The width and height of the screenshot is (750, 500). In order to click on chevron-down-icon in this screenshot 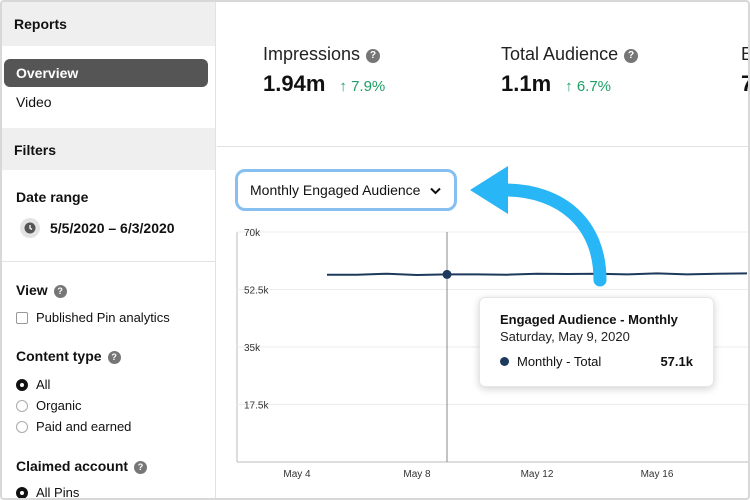, I will do `click(436, 190)`.